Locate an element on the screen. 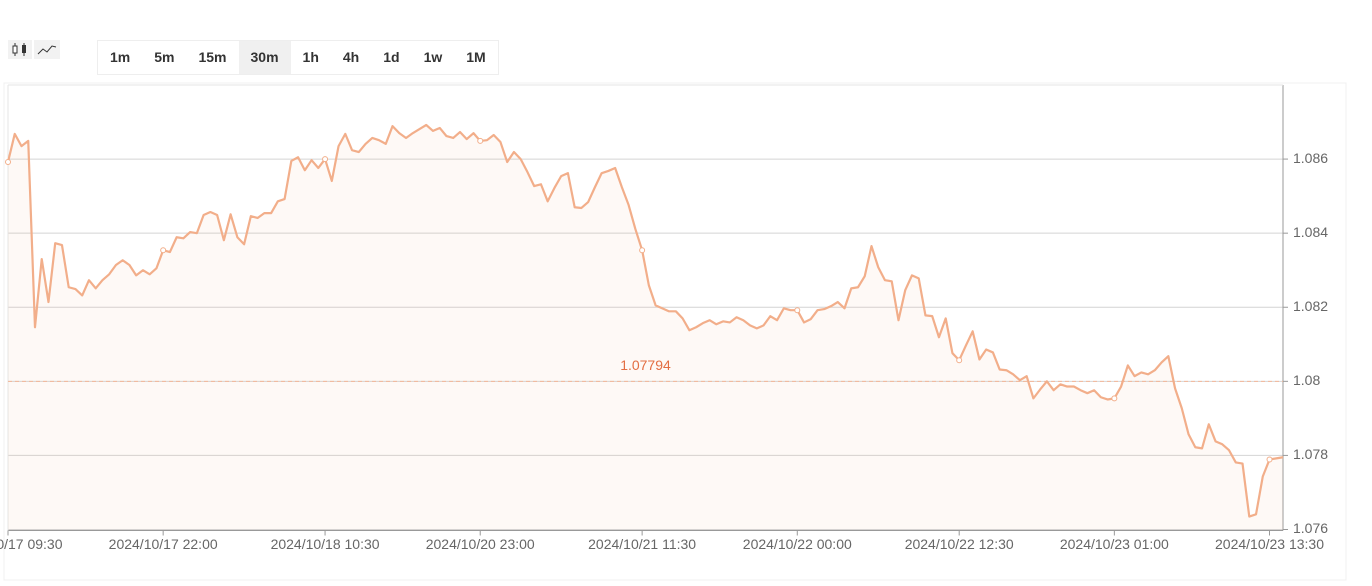  x-tick-label: 2024/10/21 11:30 is located at coordinates (642, 544).